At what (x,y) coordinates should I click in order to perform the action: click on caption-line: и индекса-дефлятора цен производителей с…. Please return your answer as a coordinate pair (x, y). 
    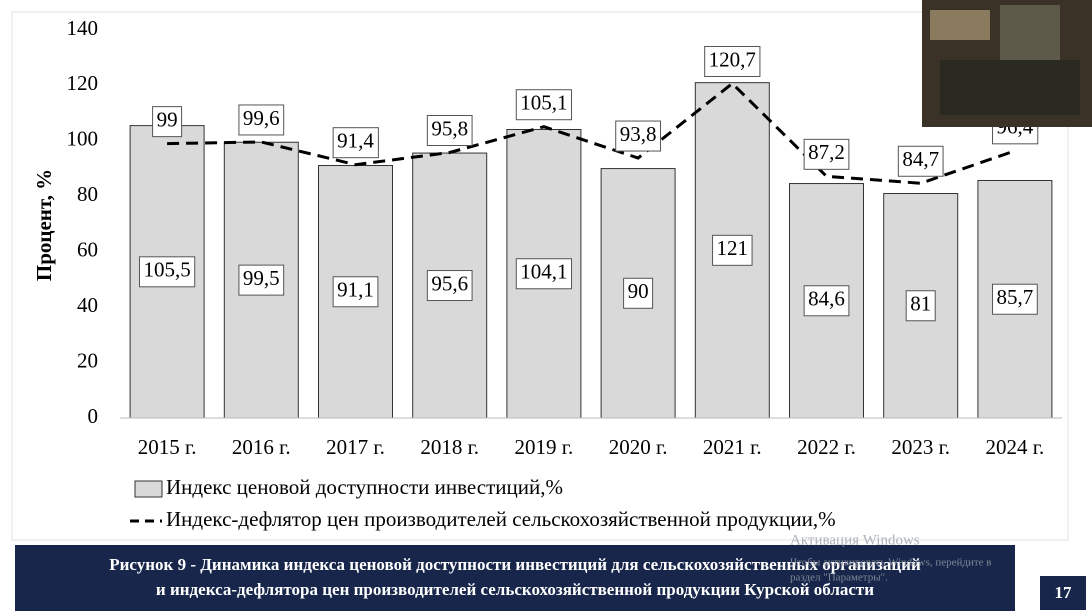
    Looking at the image, I should click on (515, 589).